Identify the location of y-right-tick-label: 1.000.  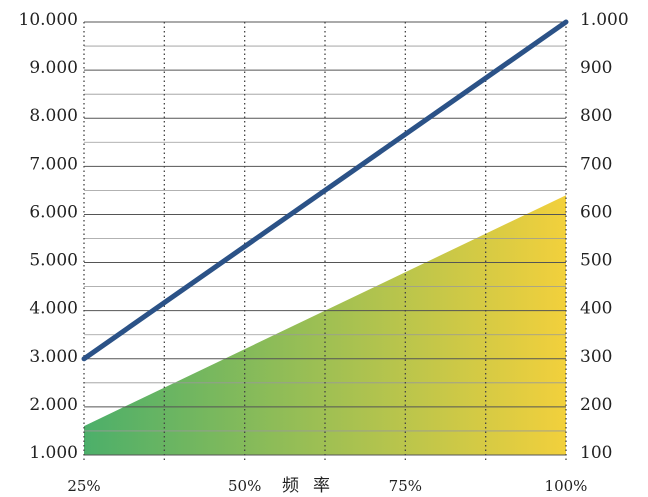
(604, 20).